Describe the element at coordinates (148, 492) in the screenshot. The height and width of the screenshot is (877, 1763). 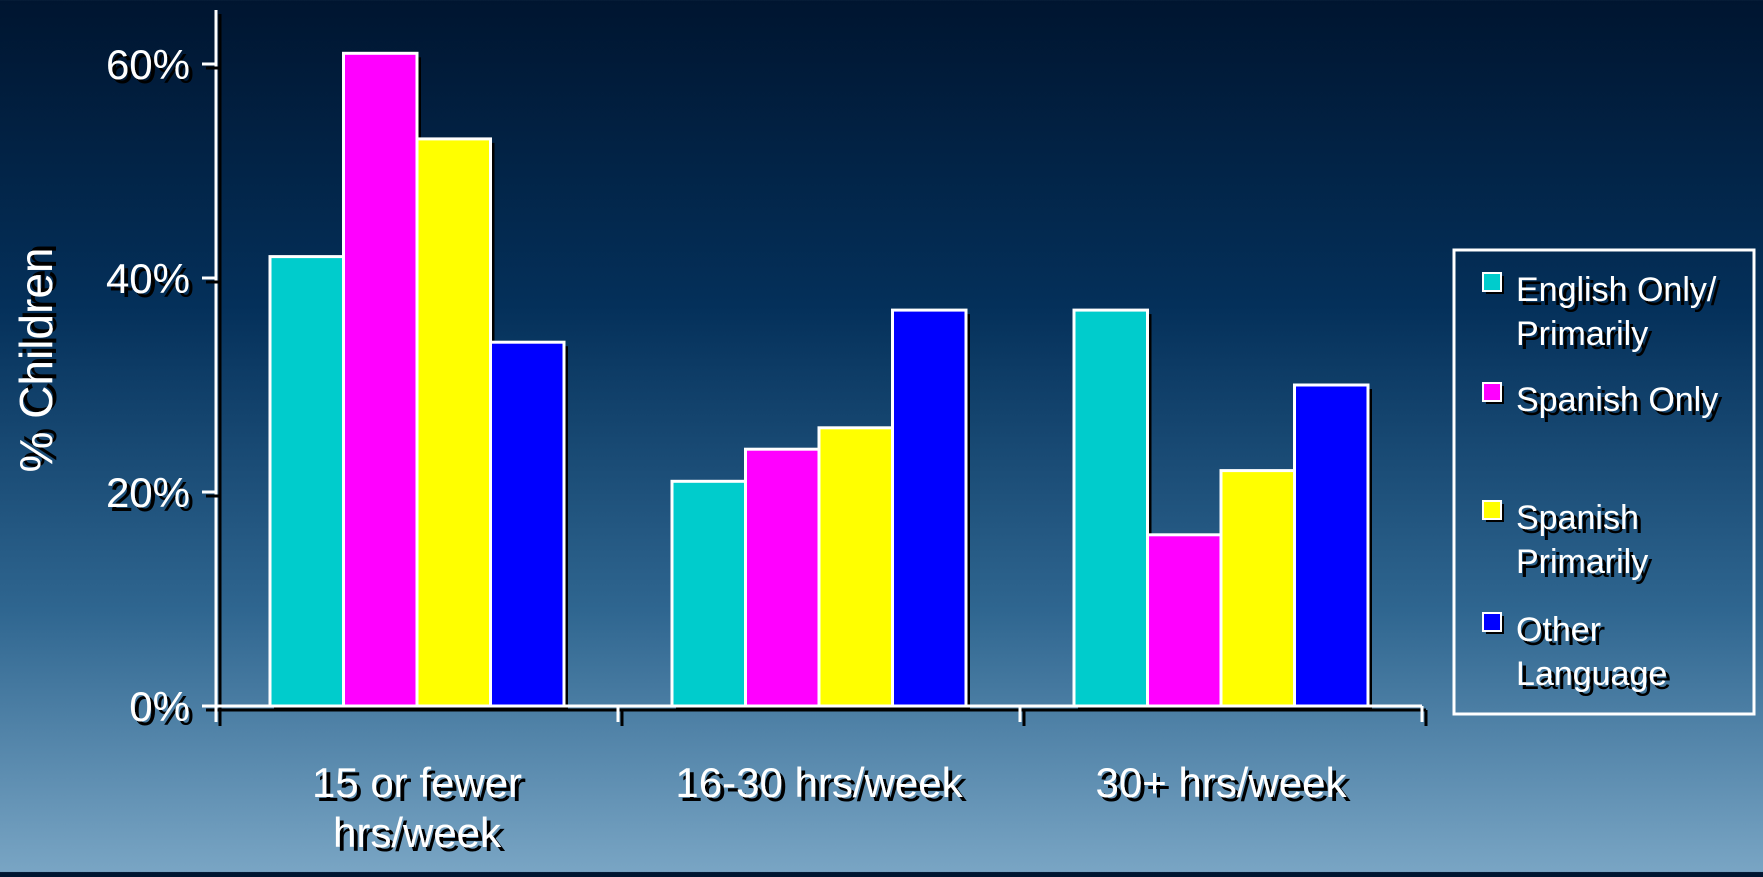
I see `y-tick-label: 20%` at that location.